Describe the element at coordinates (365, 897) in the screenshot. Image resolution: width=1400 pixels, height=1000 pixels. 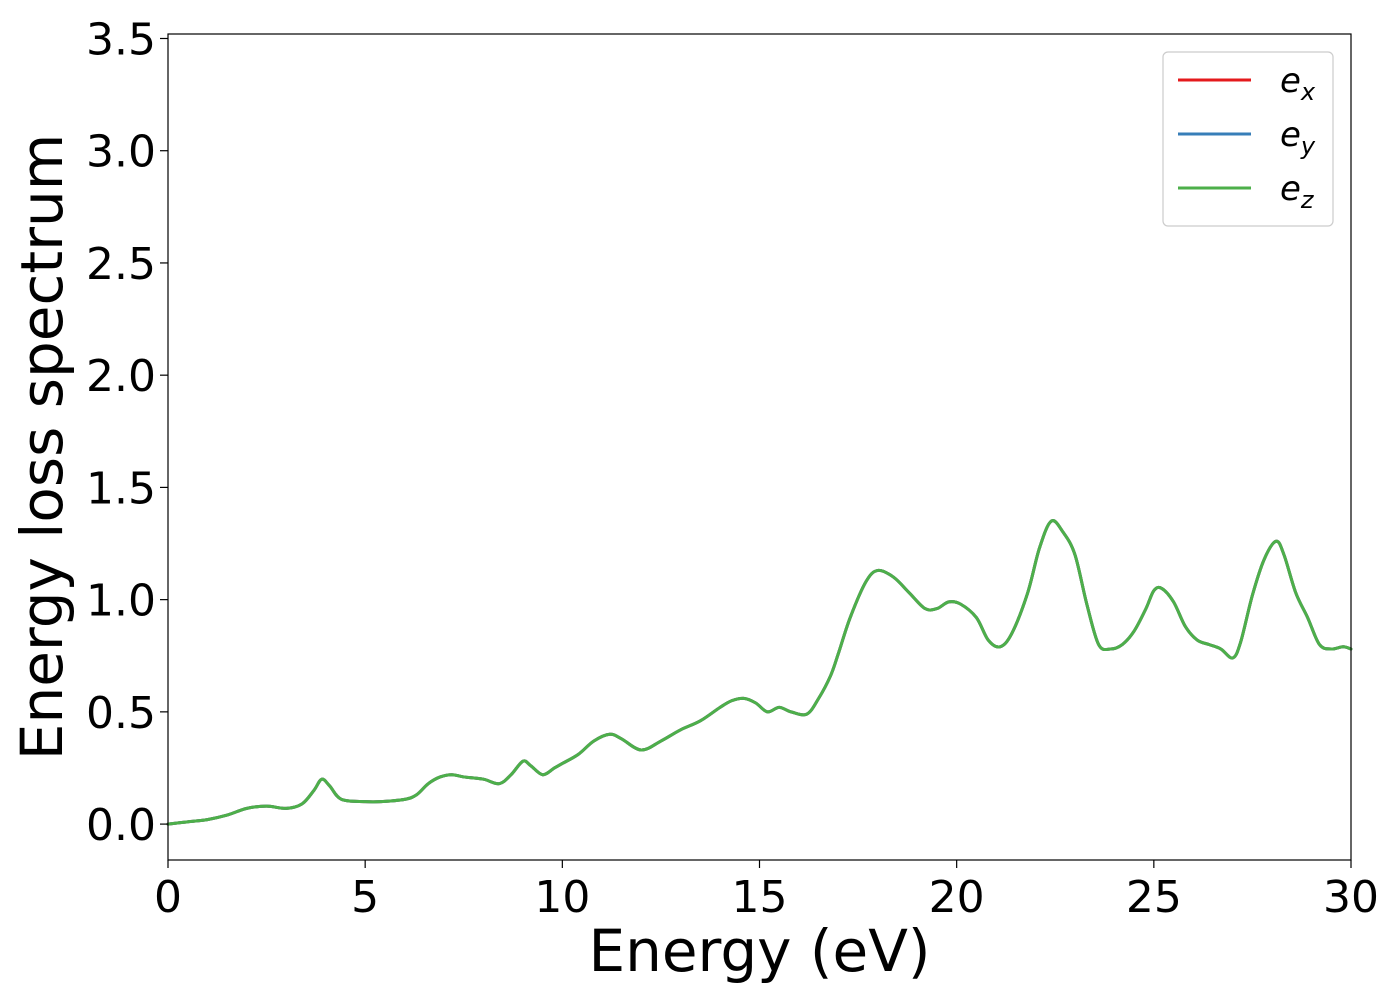
I see `x-tick-label: 5` at that location.